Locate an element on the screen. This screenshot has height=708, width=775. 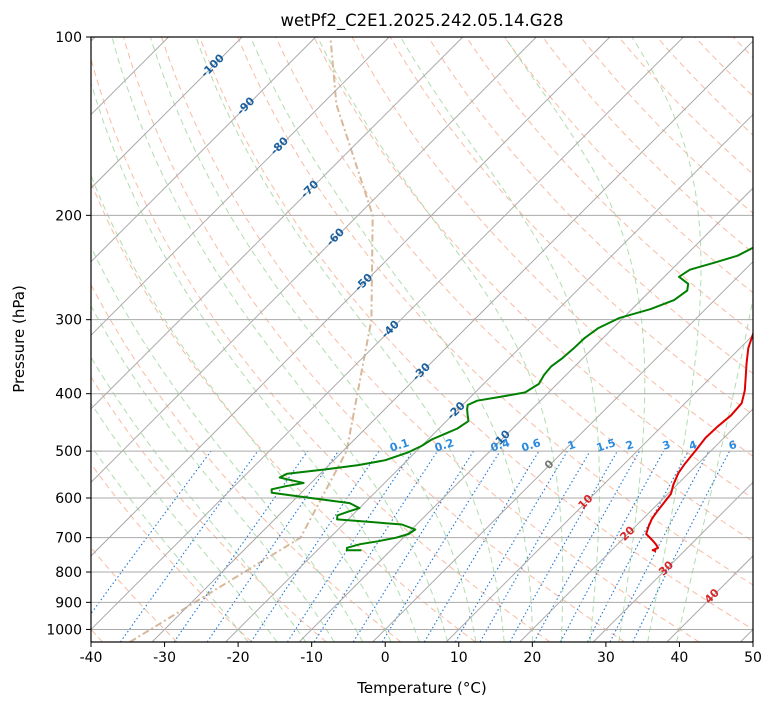
x-tick-label: 40 is located at coordinates (680, 658).